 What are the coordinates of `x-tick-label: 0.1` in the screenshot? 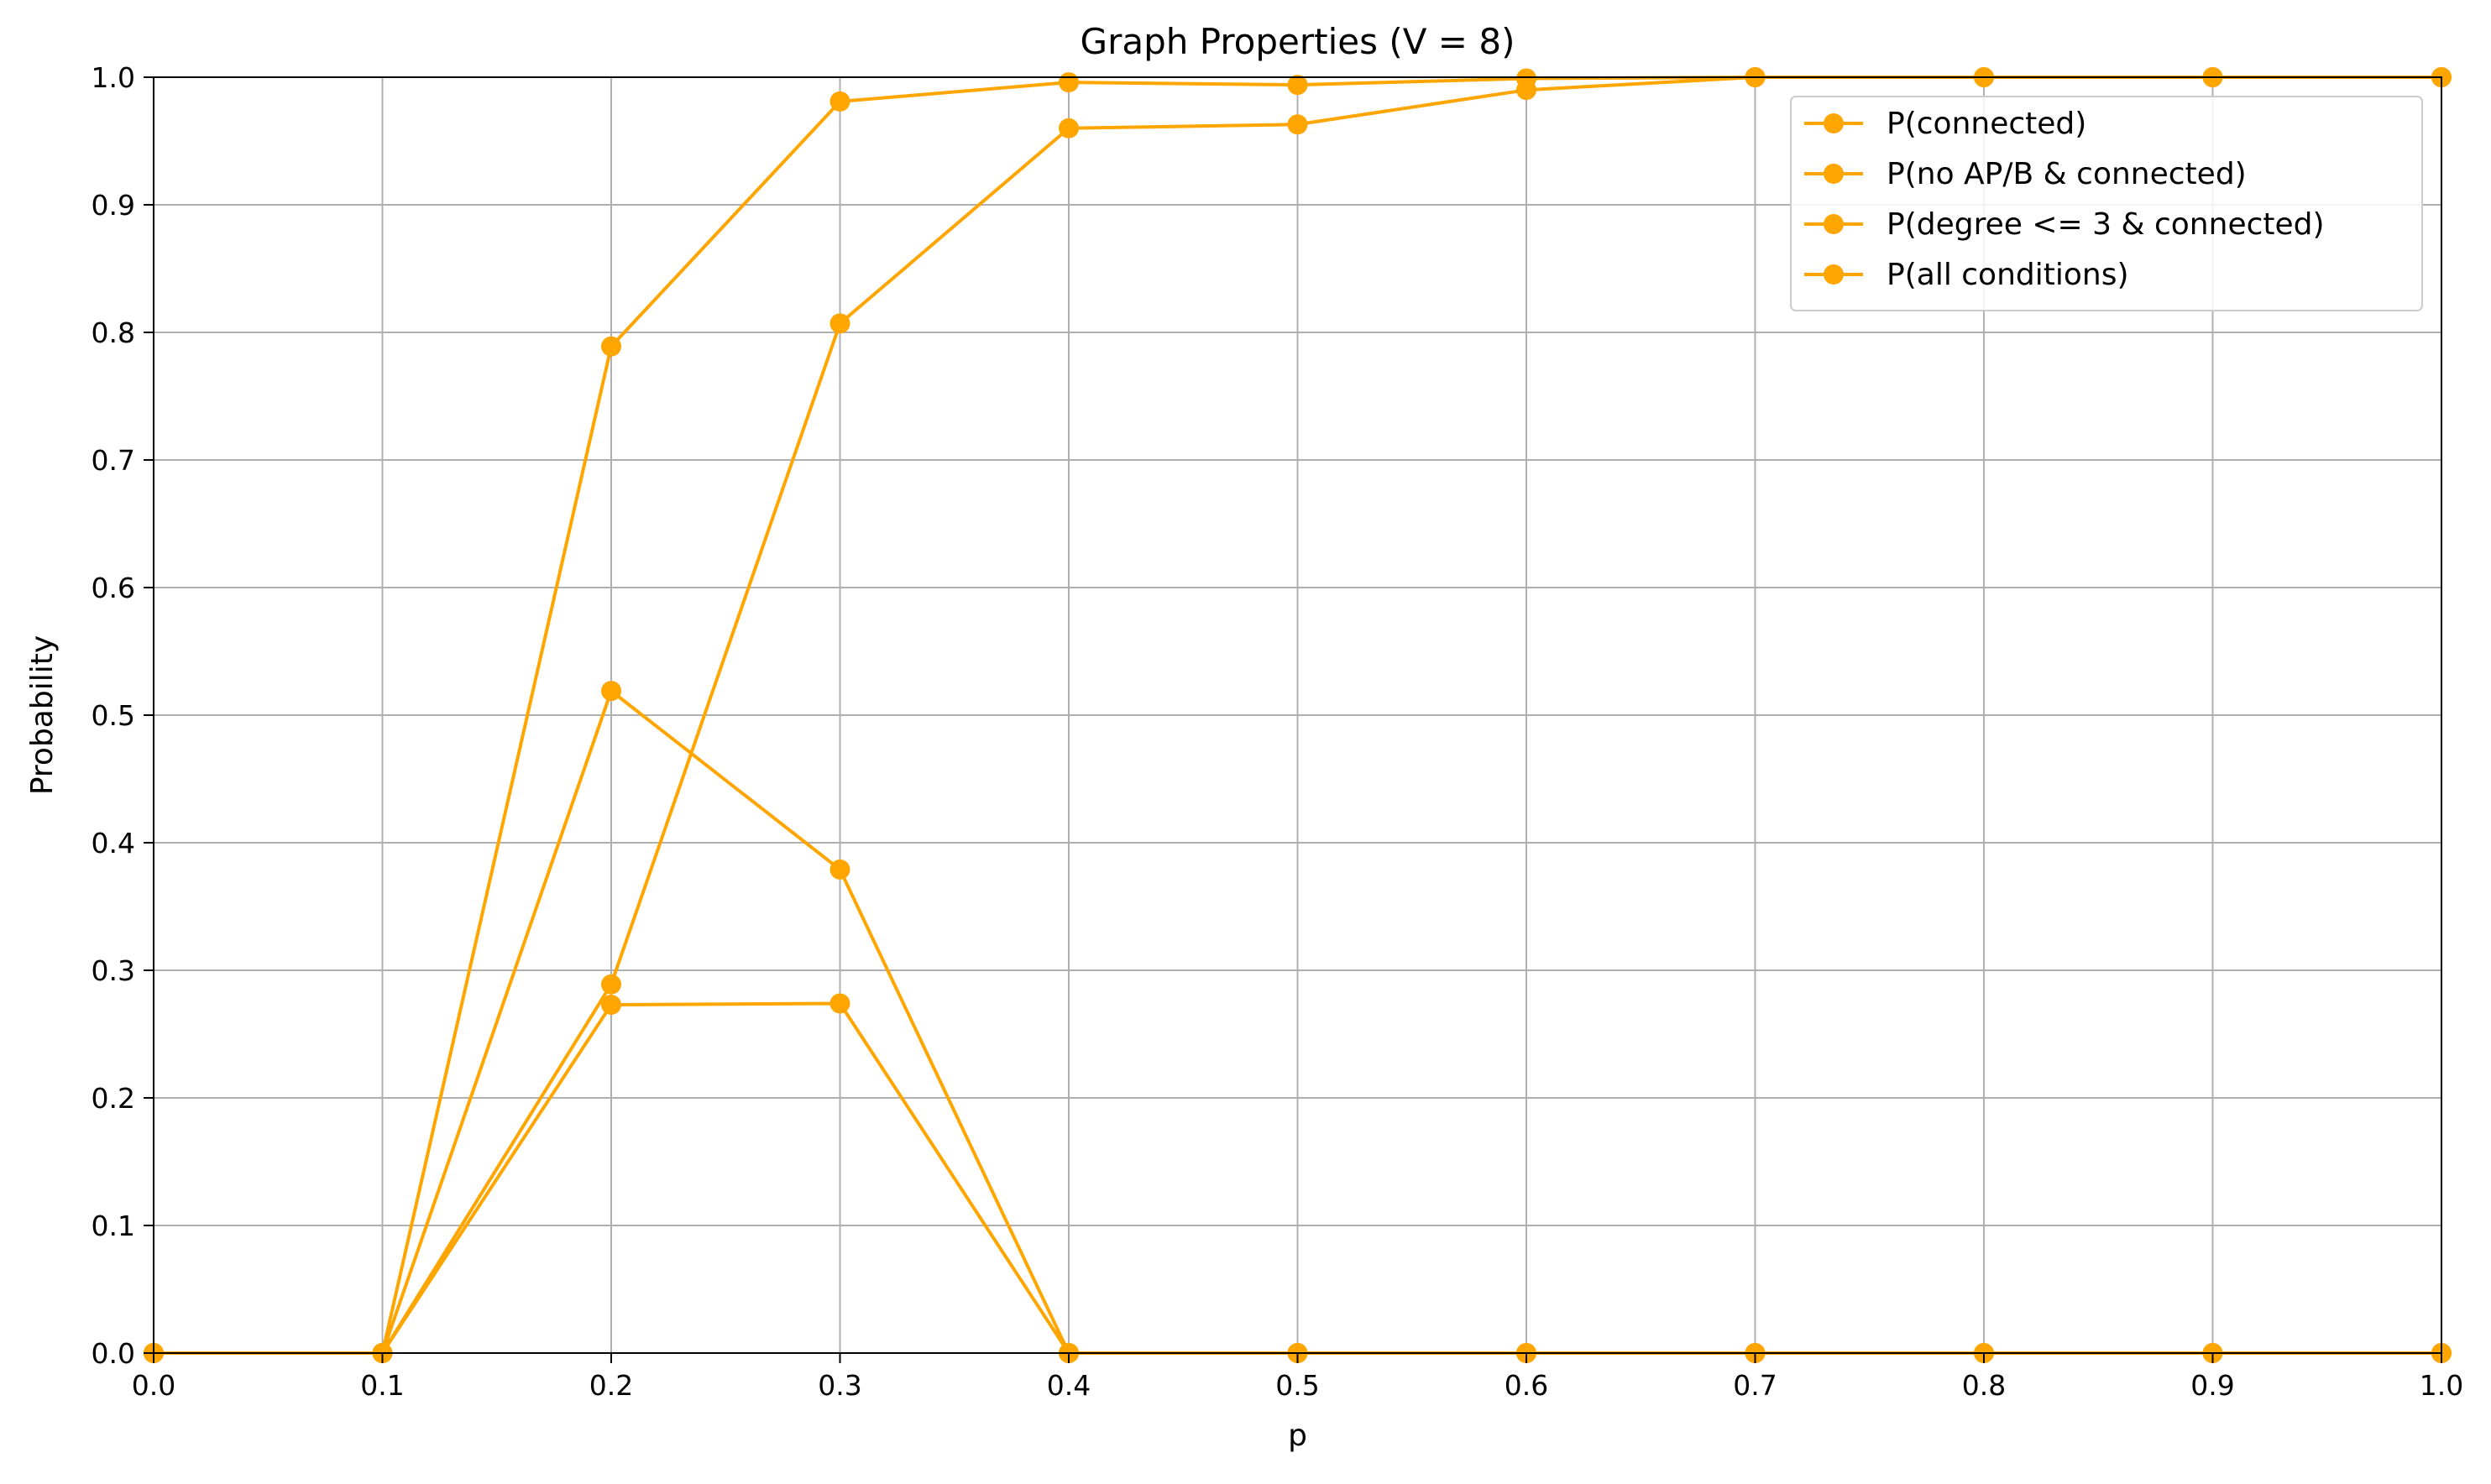 It's located at (382, 1385).